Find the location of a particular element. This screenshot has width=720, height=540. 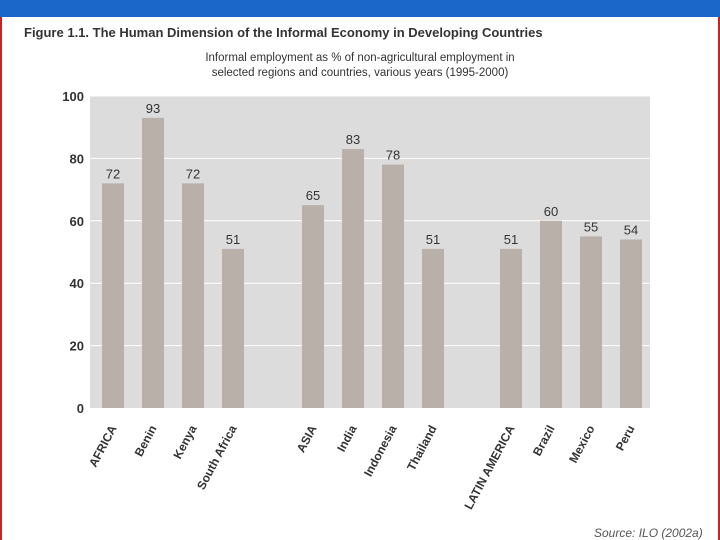

data-label: 65 is located at coordinates (313, 195).